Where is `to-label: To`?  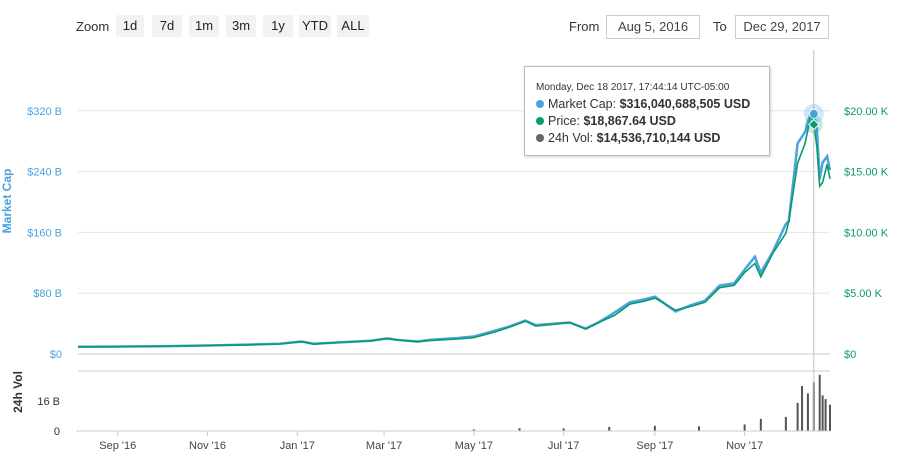
to-label: To is located at coordinates (720, 26).